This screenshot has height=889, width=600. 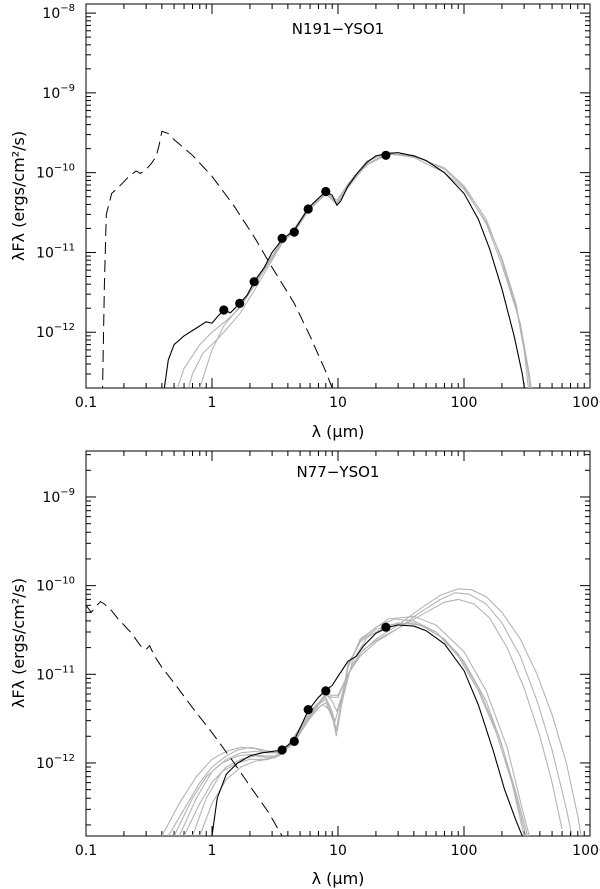 I want to click on y-tick-label: 10⁻⁸, so click(x=58, y=12).